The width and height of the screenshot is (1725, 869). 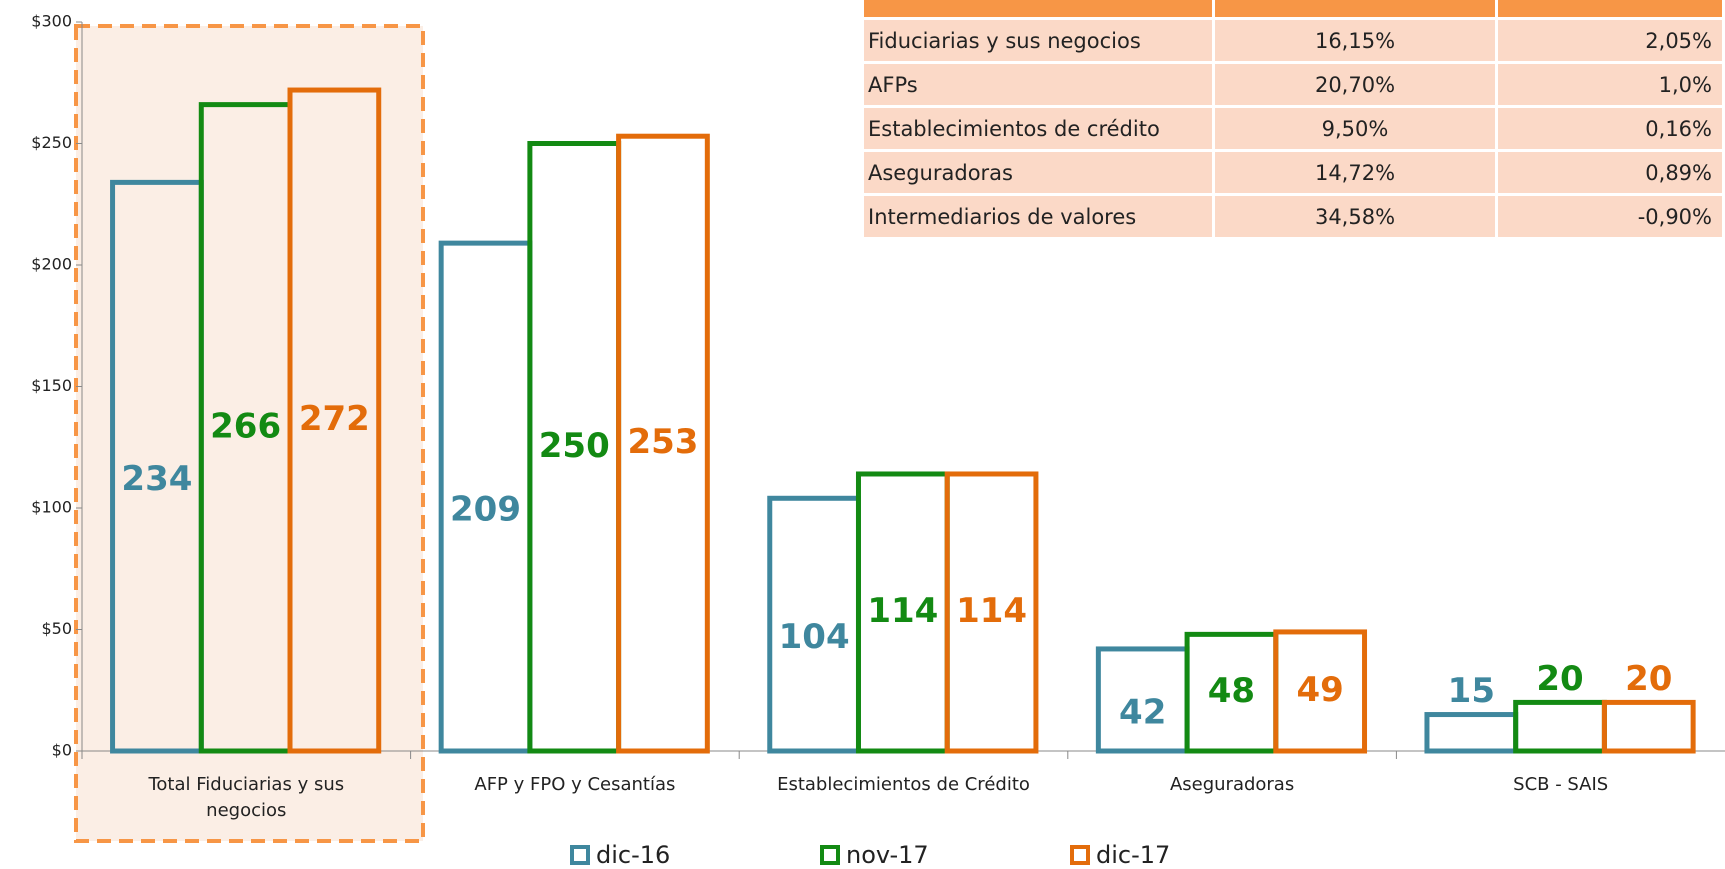 What do you see at coordinates (51, 264) in the screenshot?
I see `y-tick-label: $200` at bounding box center [51, 264].